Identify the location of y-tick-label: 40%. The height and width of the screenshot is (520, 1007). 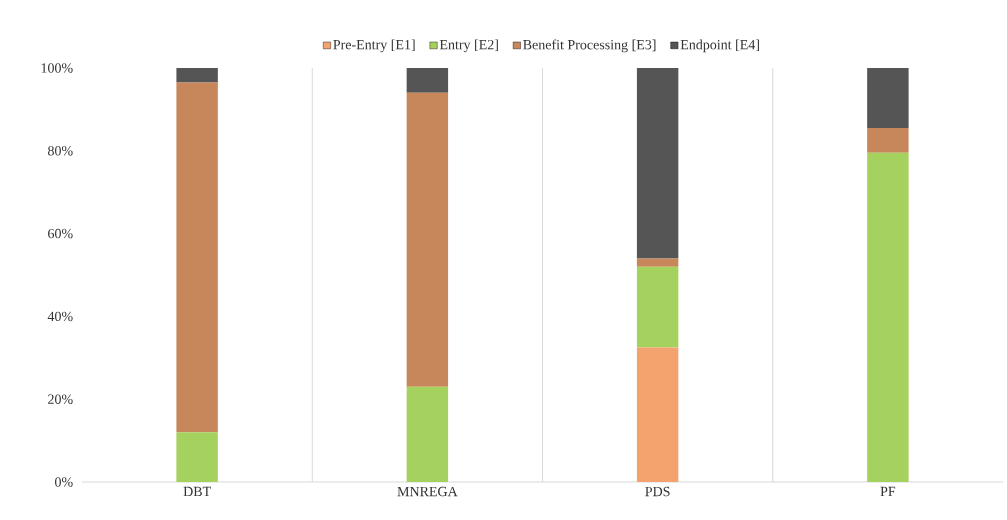
(60, 316).